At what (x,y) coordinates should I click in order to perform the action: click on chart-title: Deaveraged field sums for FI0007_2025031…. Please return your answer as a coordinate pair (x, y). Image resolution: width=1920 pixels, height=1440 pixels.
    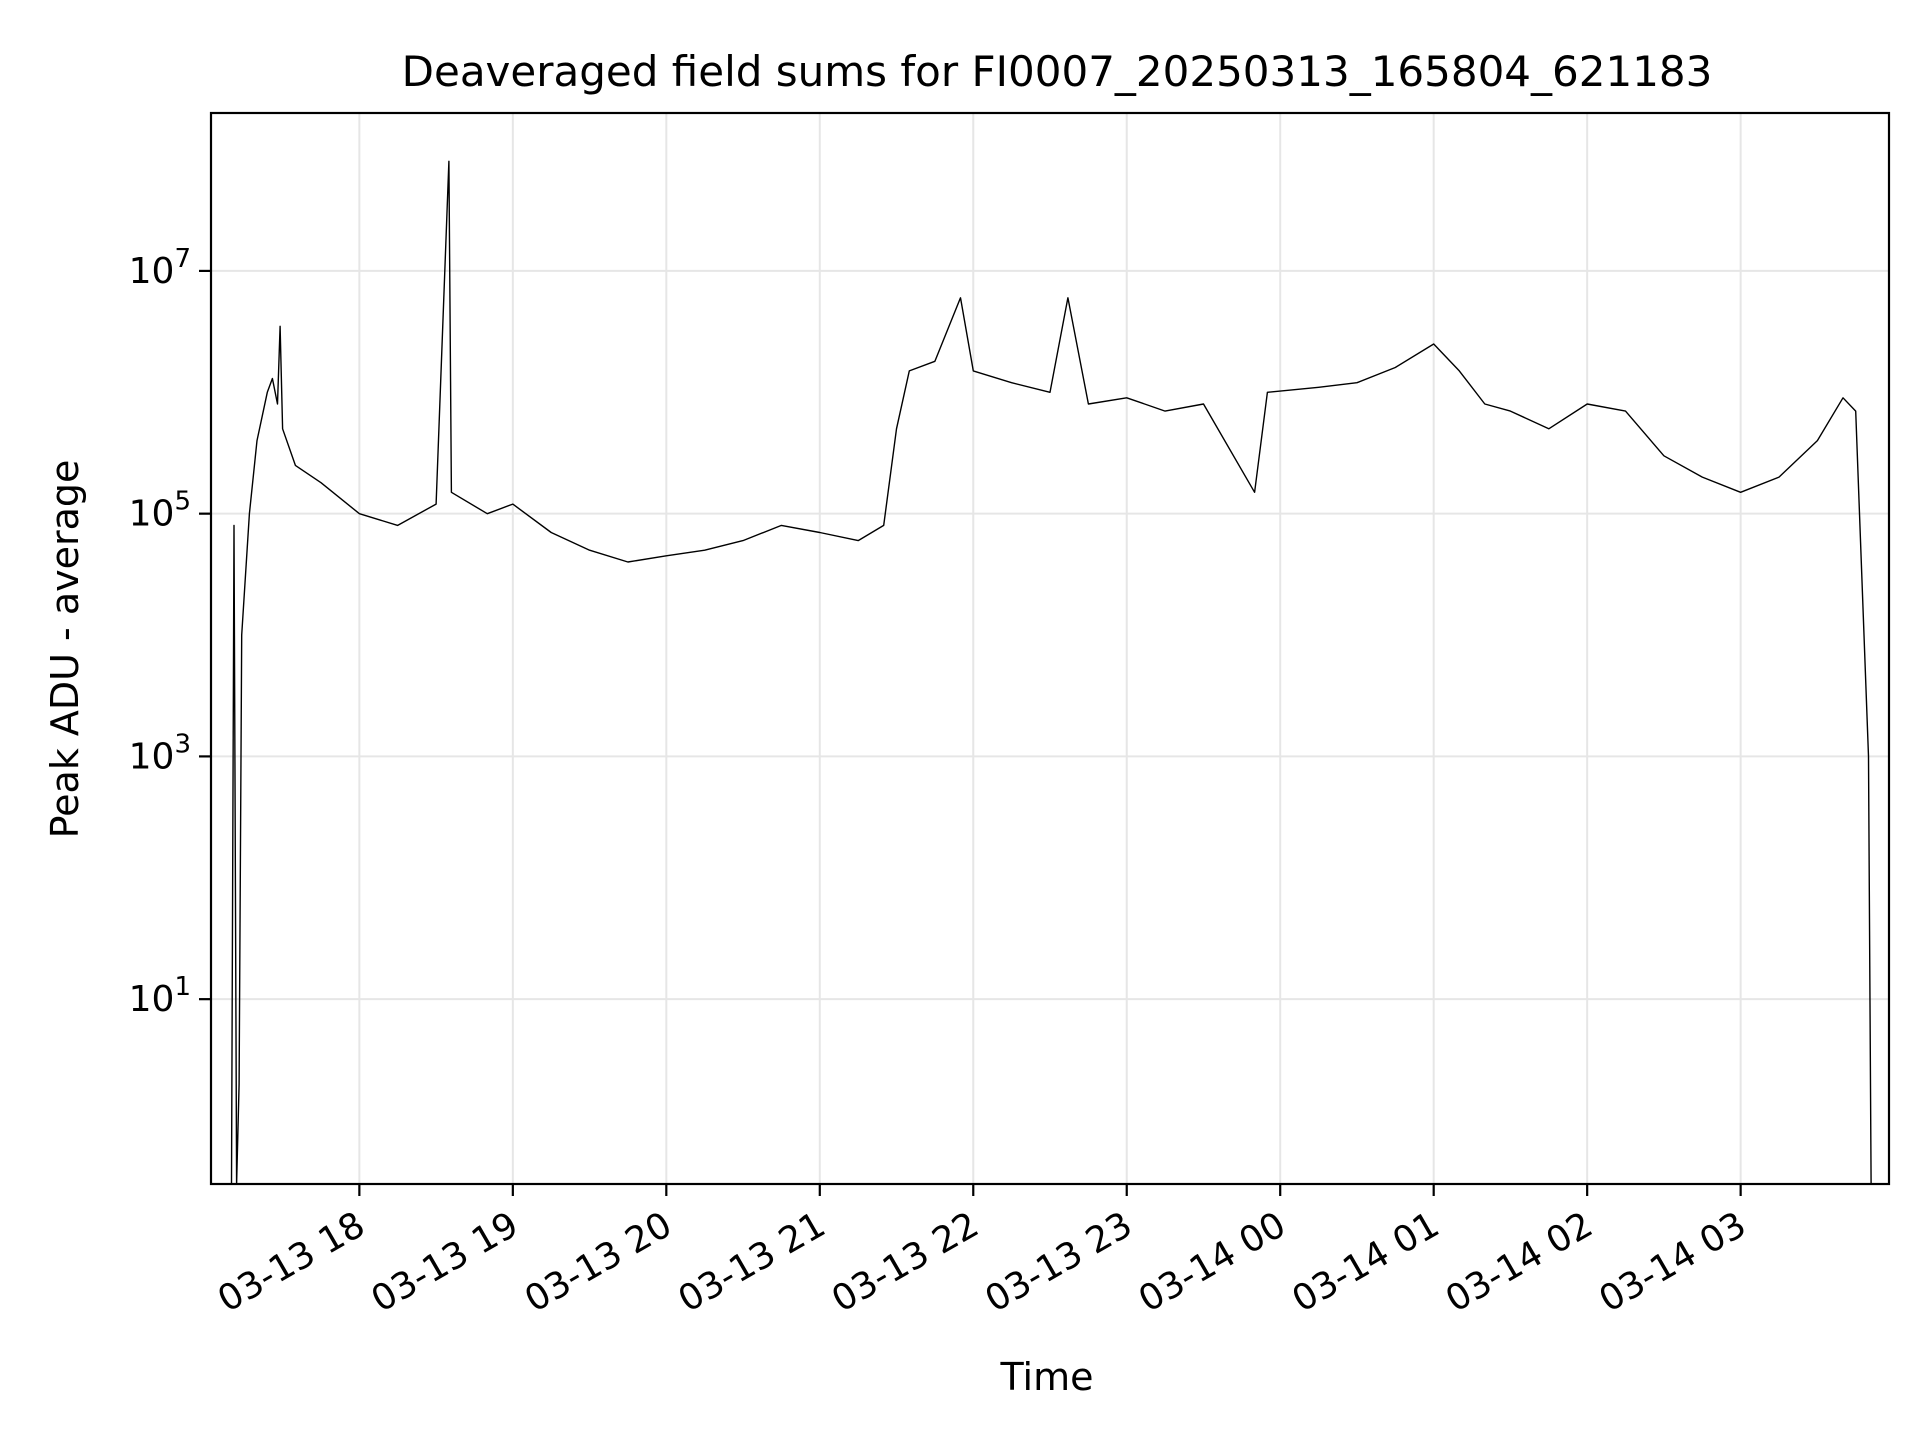
    Looking at the image, I should click on (1057, 71).